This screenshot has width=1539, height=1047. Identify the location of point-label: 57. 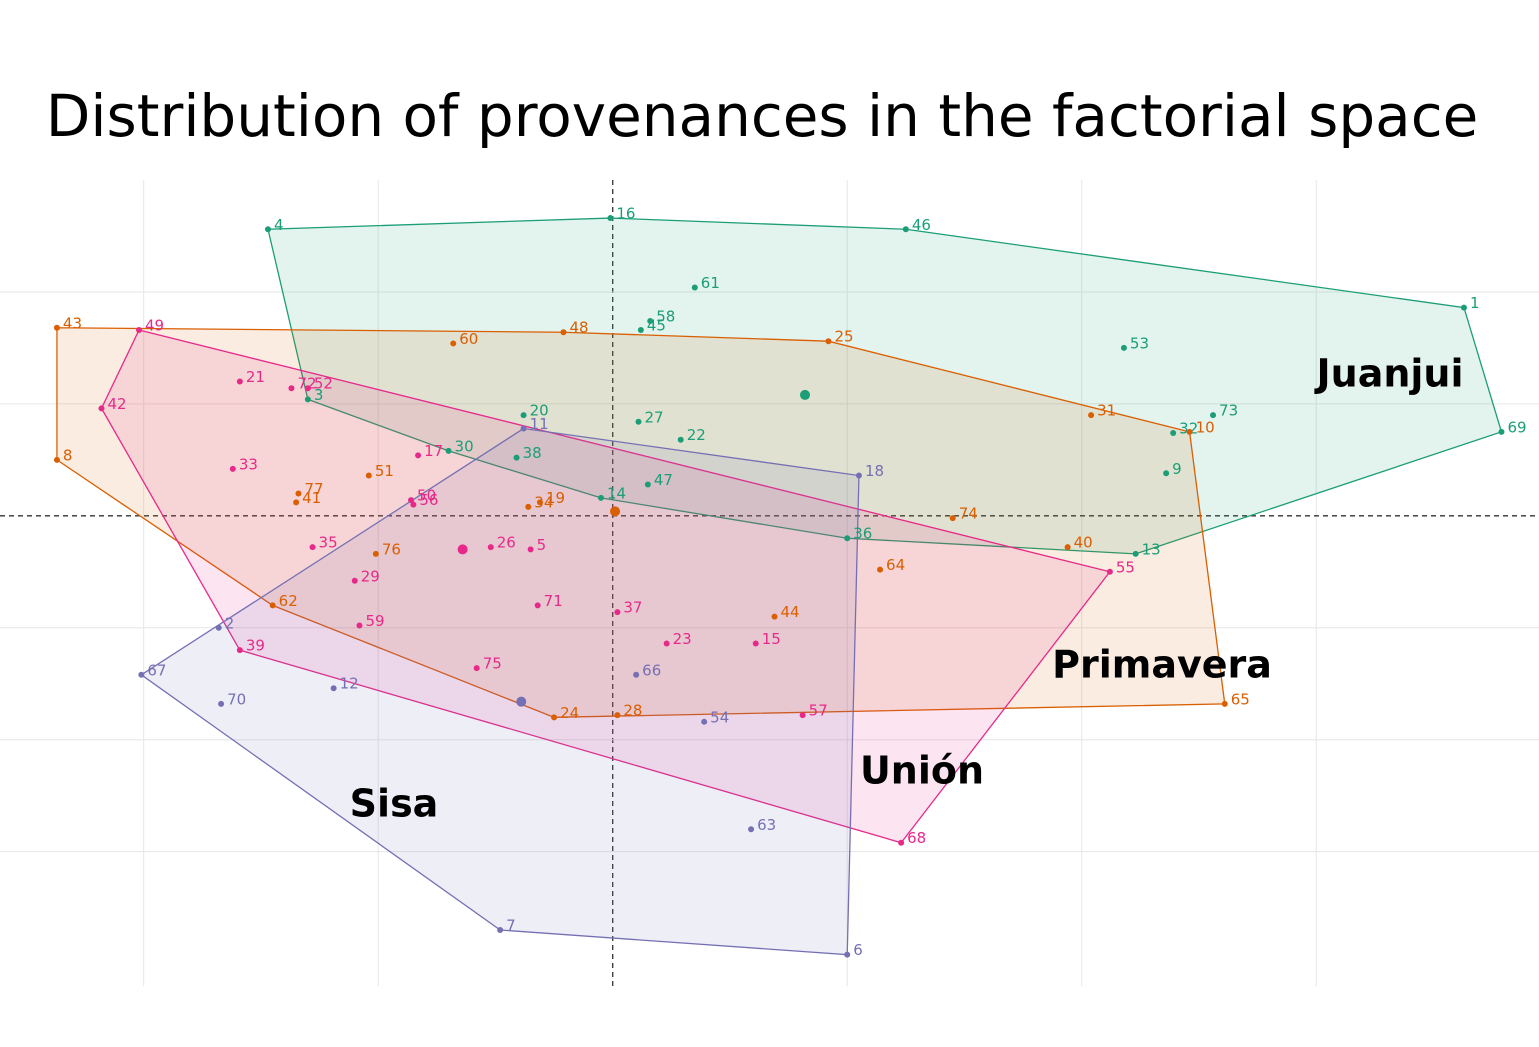
(818, 711).